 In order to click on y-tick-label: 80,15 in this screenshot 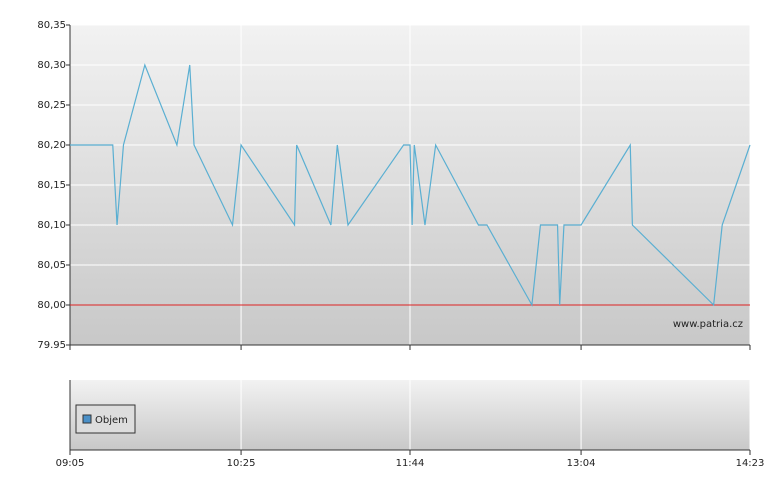, I will do `click(51, 185)`.